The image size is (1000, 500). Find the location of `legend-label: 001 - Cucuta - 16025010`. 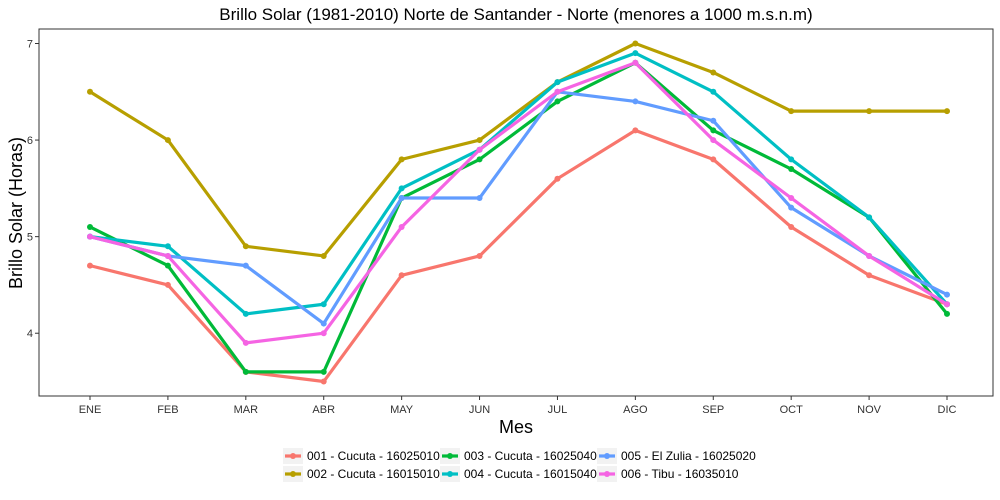

legend-label: 001 - Cucuta - 16025010 is located at coordinates (373, 456).